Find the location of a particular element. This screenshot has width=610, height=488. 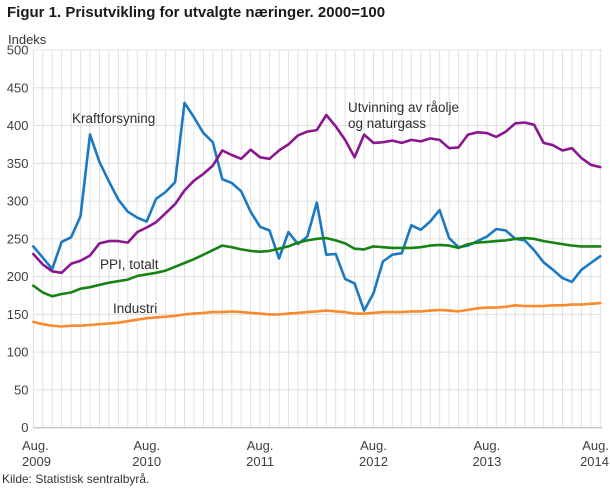

x-tick-label: Aug.2013 is located at coordinates (486, 453).